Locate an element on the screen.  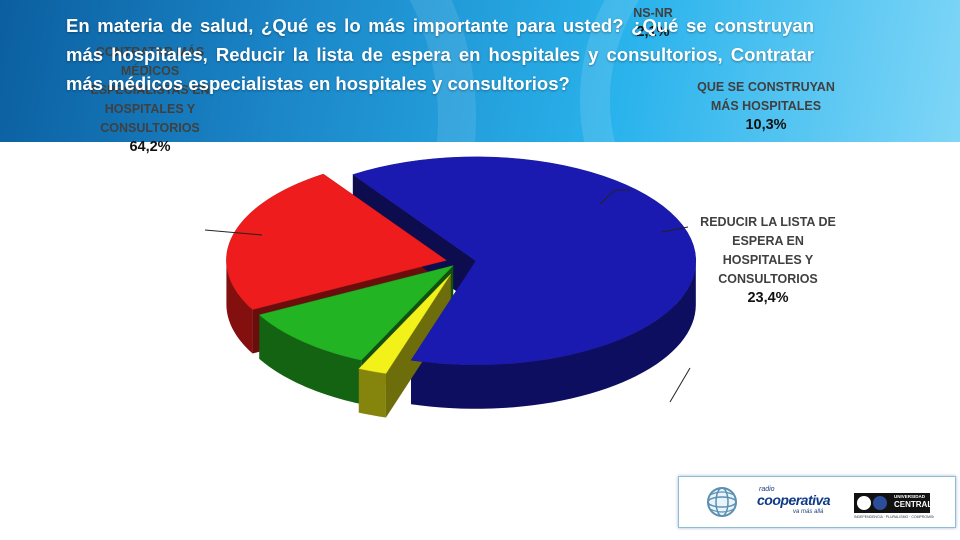
slice-label-line: REDUCIR LA LISTA DE is located at coordinates (768, 222).